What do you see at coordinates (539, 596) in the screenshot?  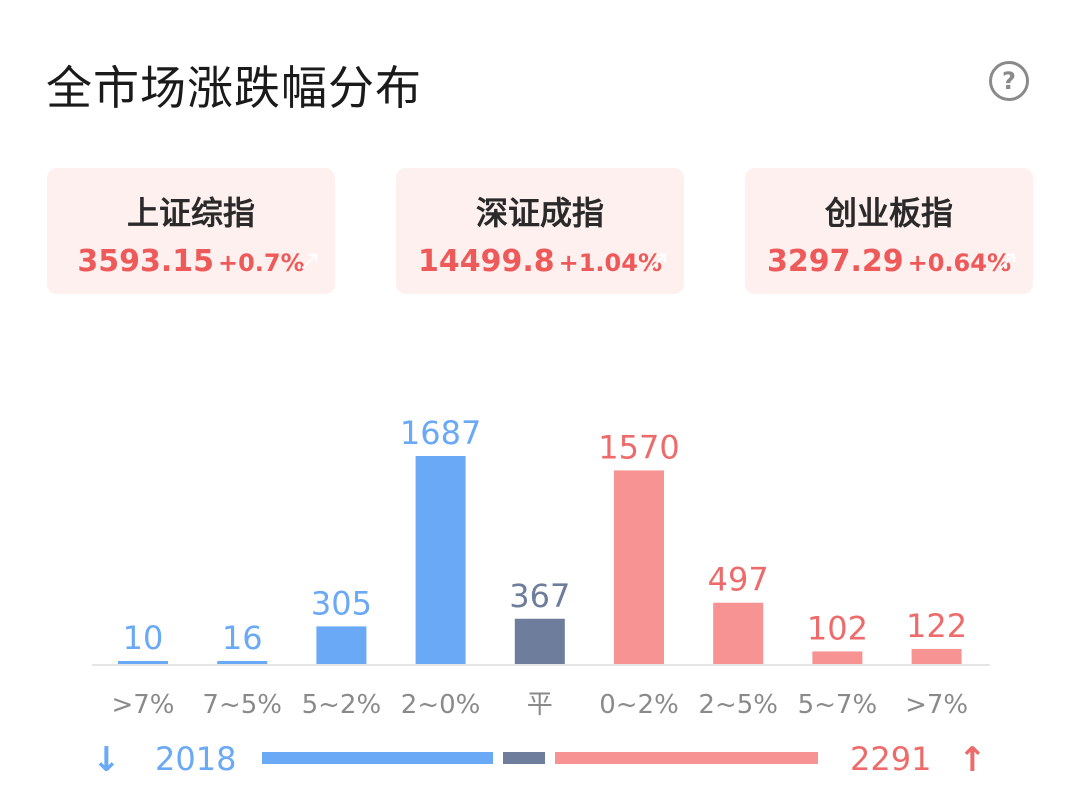 I see `bar-value-label: 367` at bounding box center [539, 596].